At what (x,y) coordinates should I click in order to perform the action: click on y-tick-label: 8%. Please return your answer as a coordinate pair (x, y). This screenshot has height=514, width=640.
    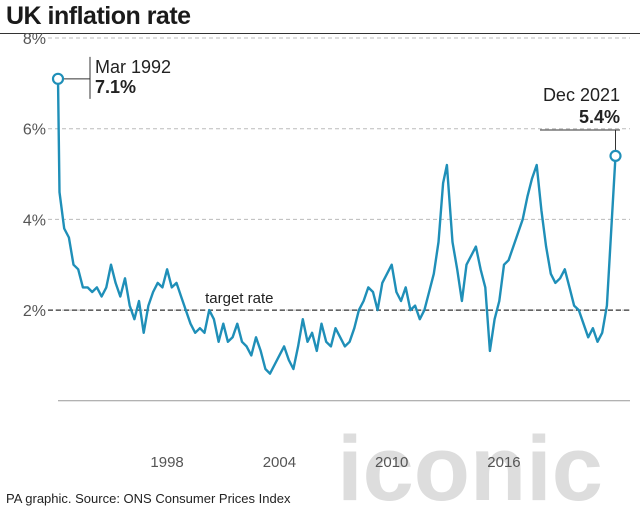
    Looking at the image, I should click on (34, 39).